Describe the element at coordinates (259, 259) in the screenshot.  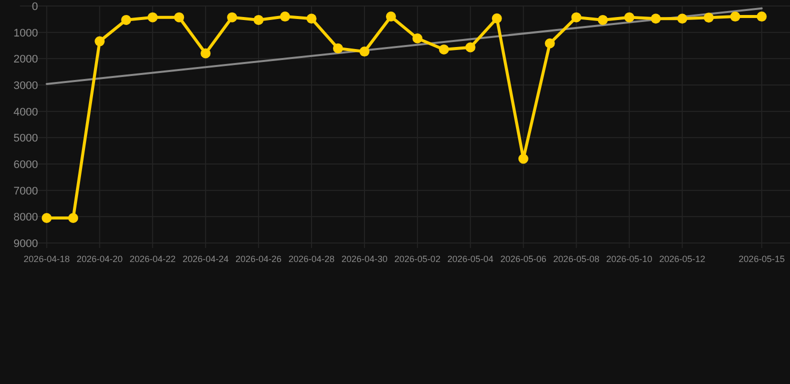
I see `x-tick-label: 2026-04-26` at that location.